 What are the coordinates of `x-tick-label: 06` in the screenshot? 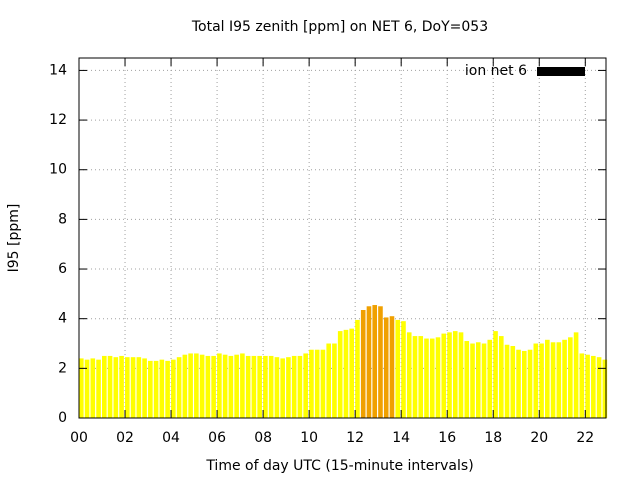 It's located at (217, 438).